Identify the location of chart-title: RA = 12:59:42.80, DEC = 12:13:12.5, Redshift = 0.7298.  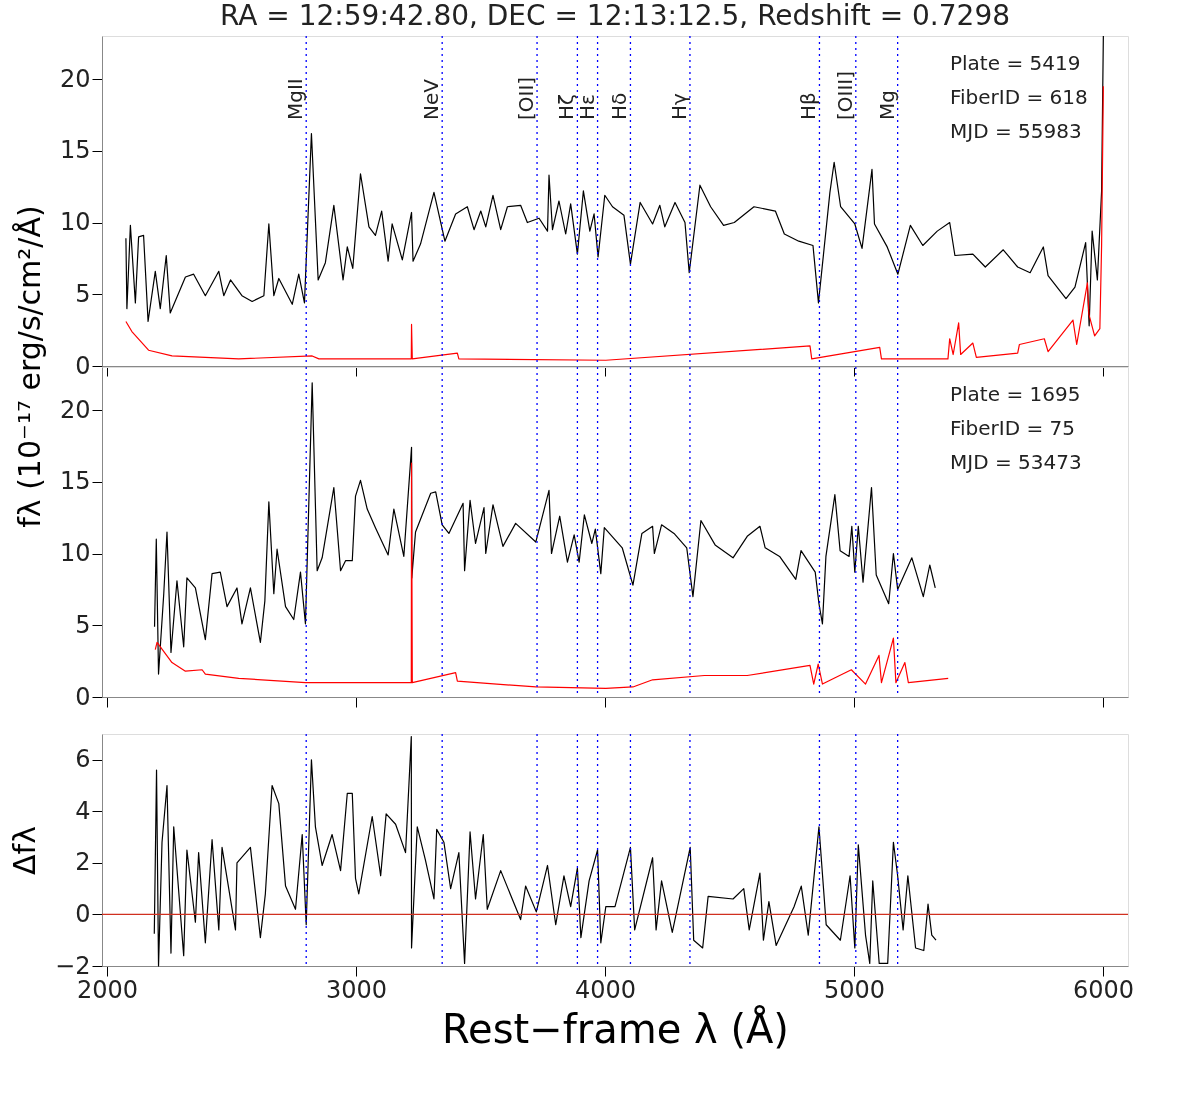
(615, 16).